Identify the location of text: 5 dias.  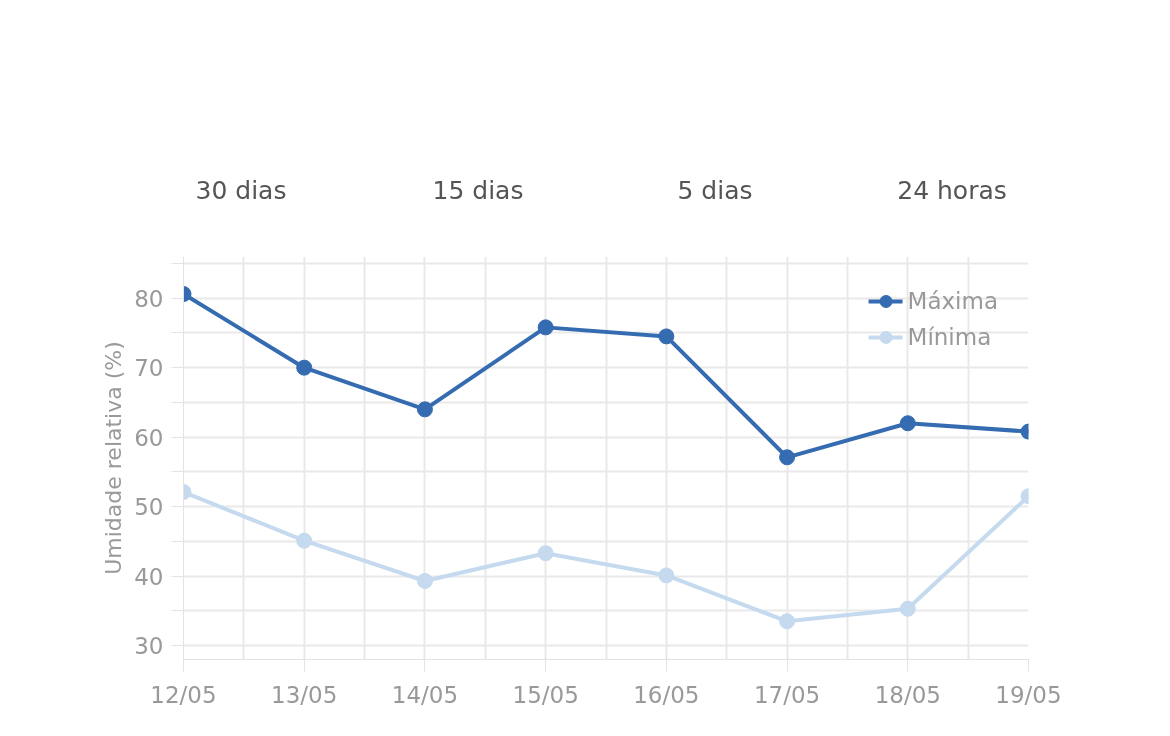
(715, 190).